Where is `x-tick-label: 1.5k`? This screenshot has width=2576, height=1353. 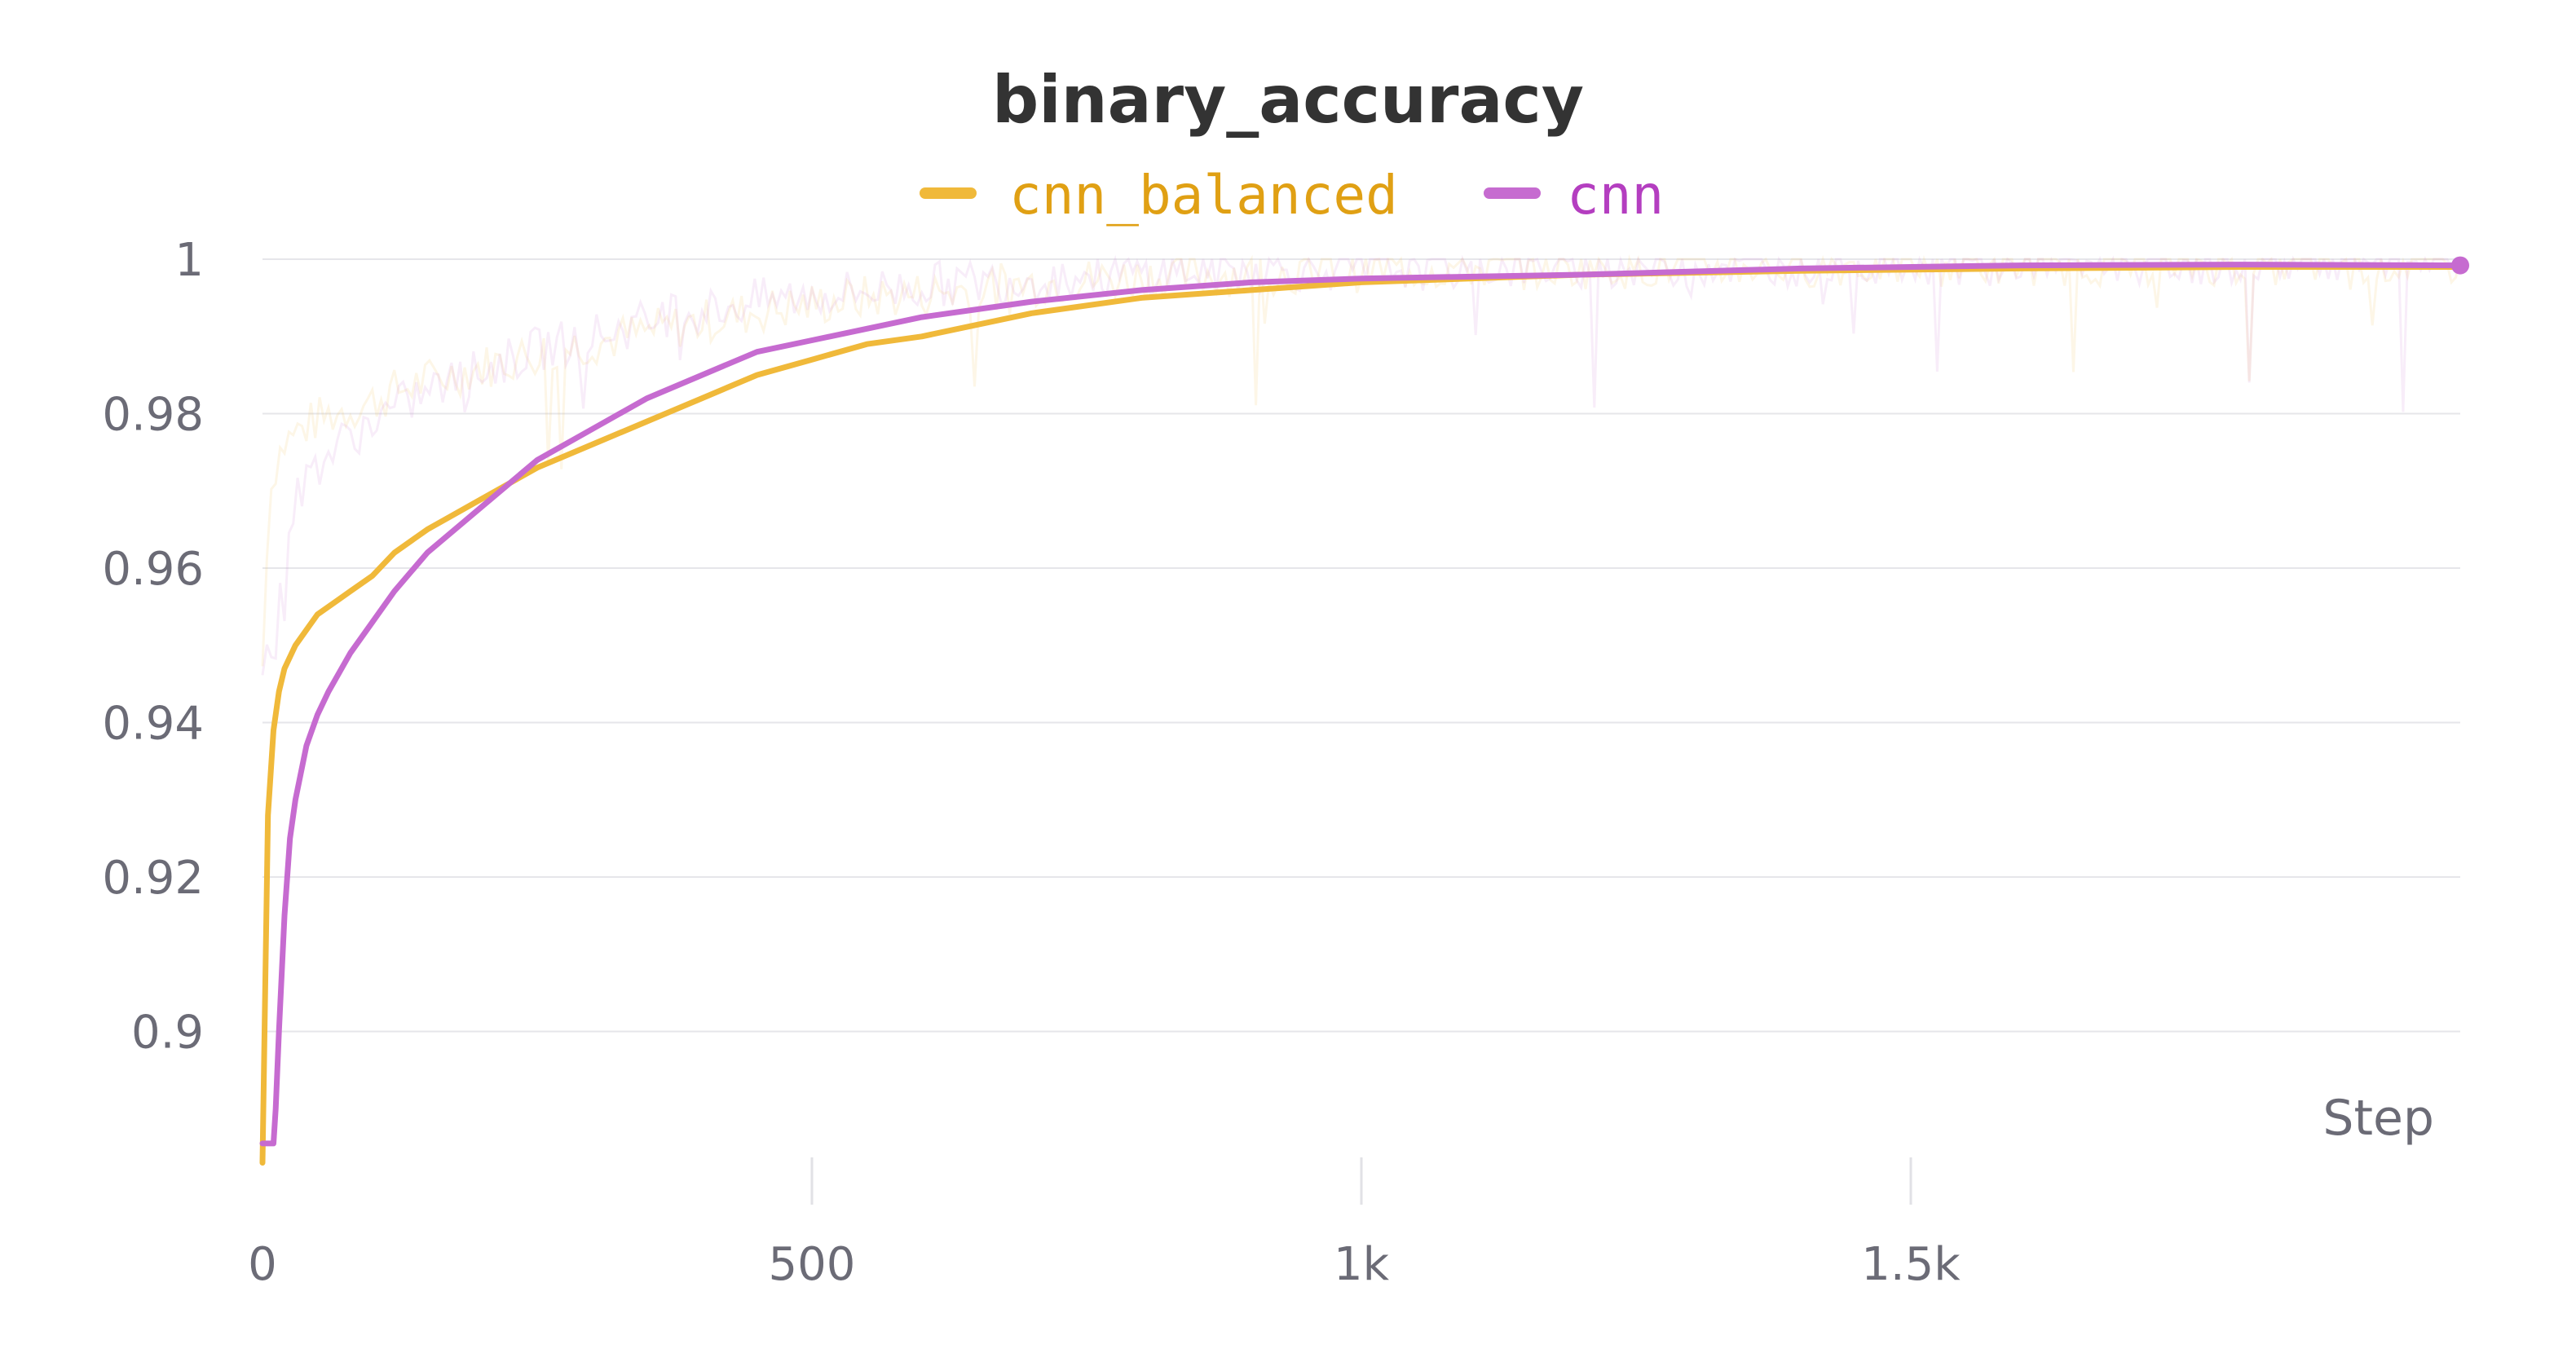 x-tick-label: 1.5k is located at coordinates (1911, 1264).